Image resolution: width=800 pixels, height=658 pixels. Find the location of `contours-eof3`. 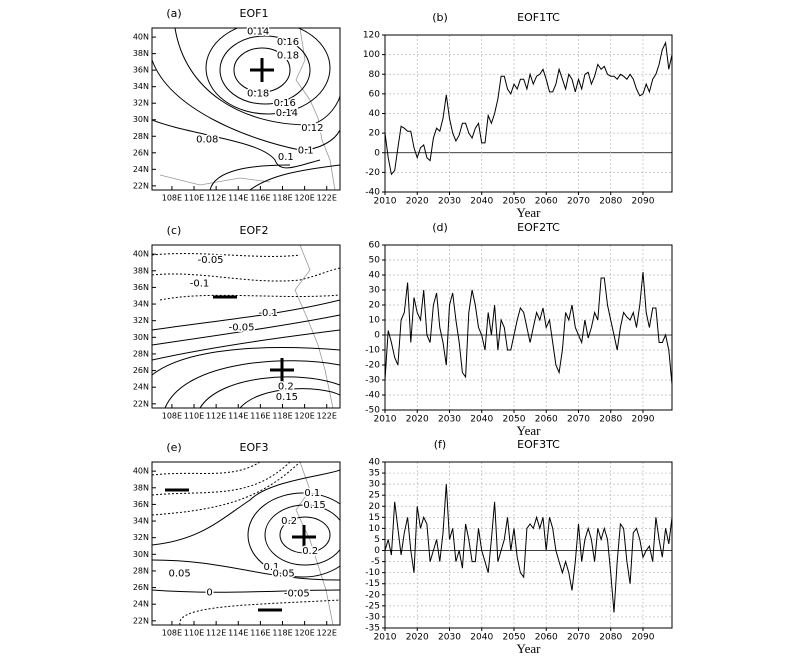

contours-eof3 is located at coordinates (246, 543).